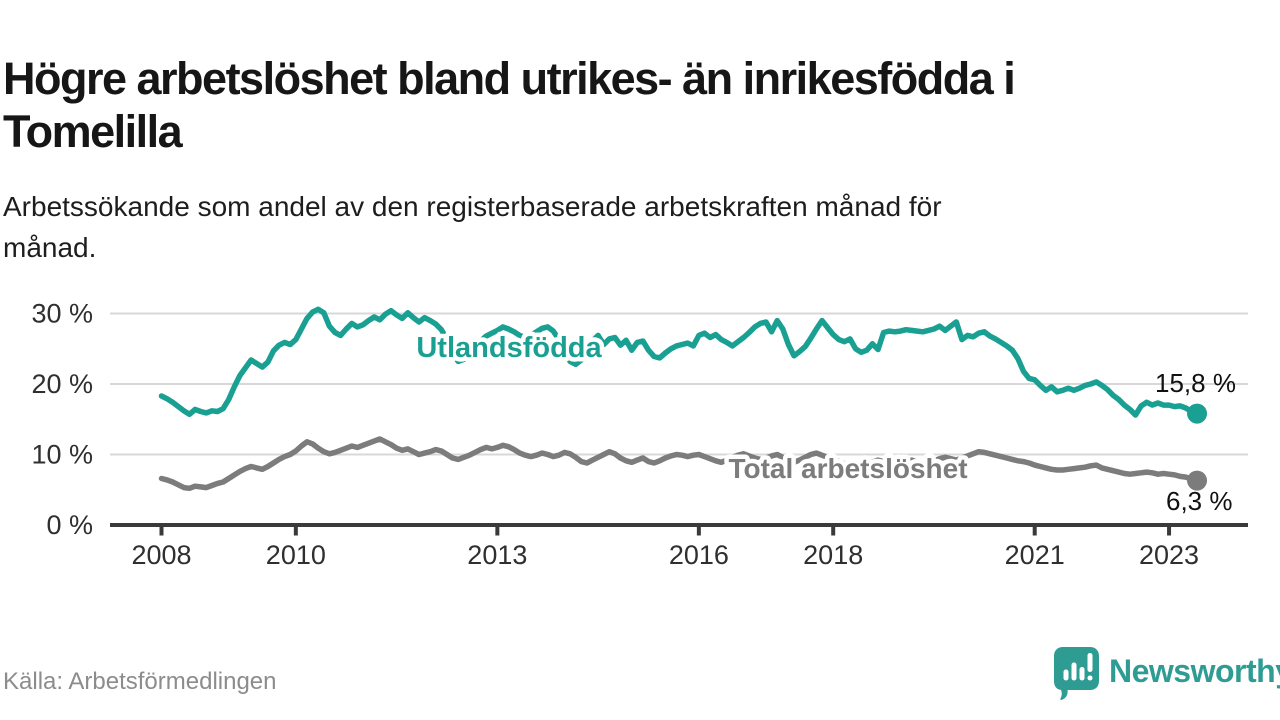 This screenshot has height=720, width=1280. Describe the element at coordinates (1195, 383) in the screenshot. I see `end-value-label-teal: 15,8 %` at that location.